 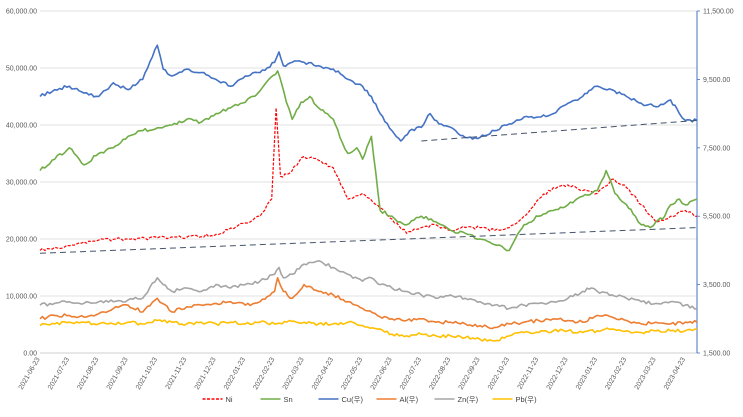 I want to click on x-tick-label: 2021-06-23, so click(x=30, y=373).